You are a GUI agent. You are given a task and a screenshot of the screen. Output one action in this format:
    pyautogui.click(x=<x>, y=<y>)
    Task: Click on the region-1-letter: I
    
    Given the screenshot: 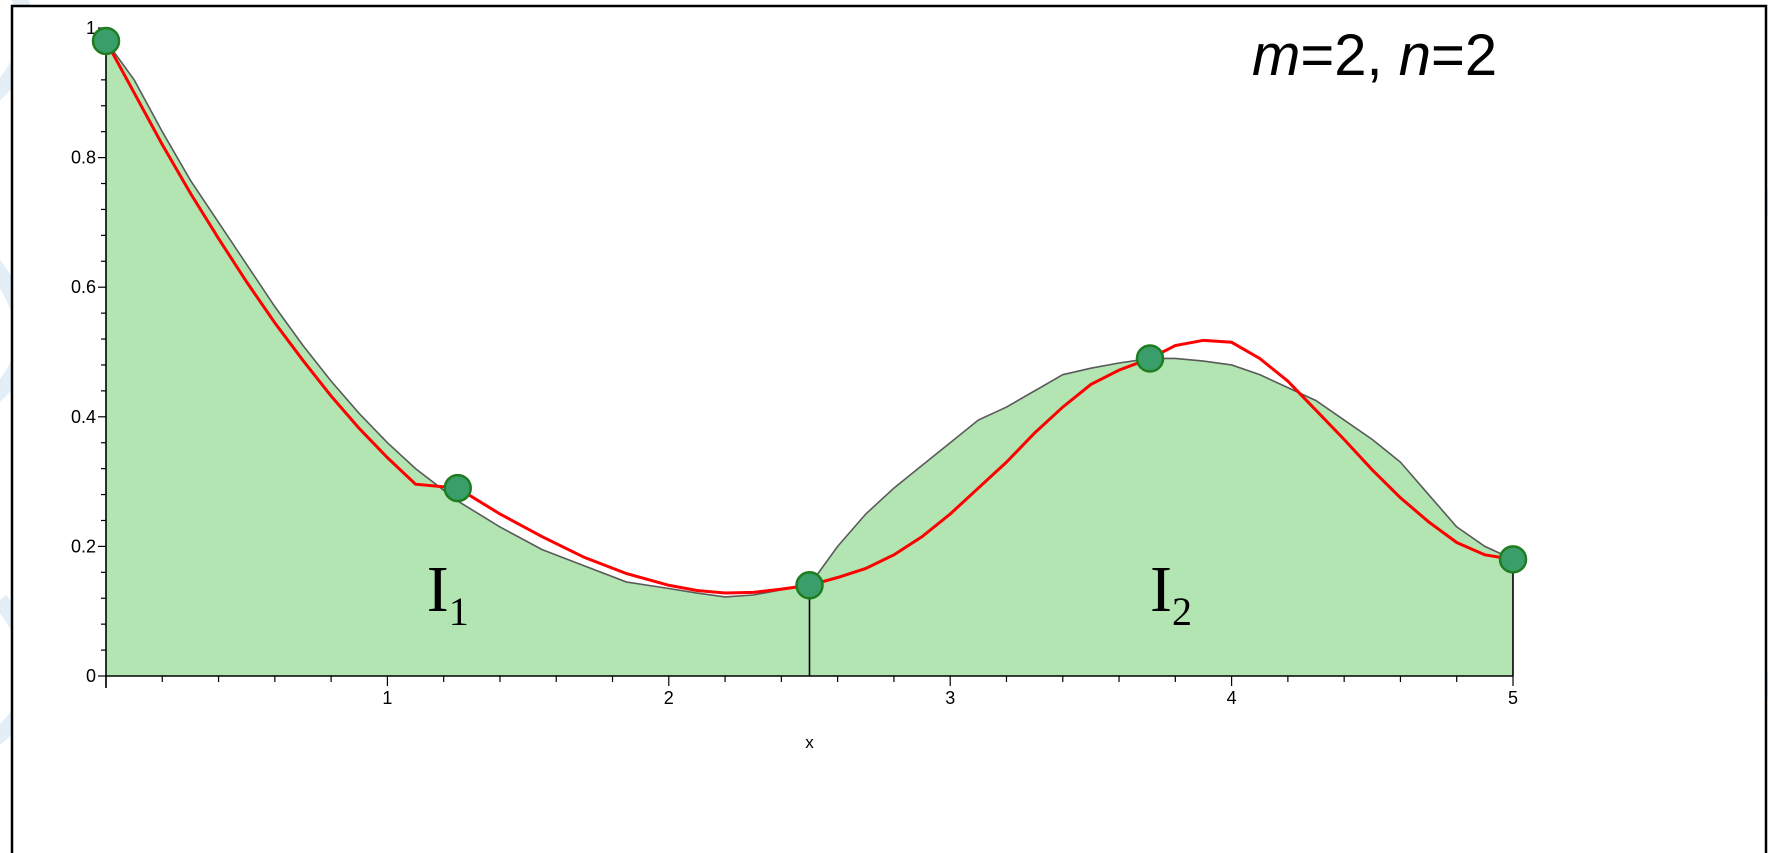 What is the action you would take?
    pyautogui.click(x=438, y=589)
    